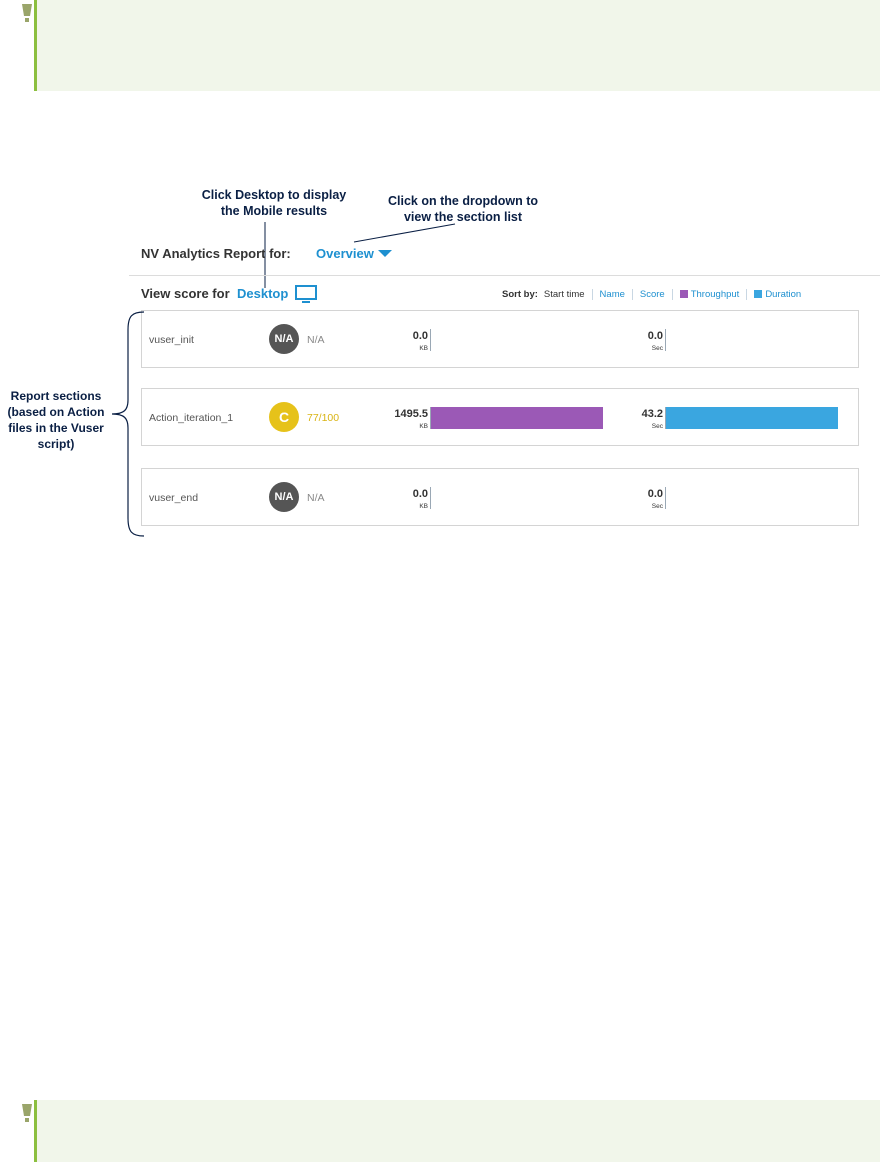 The height and width of the screenshot is (1162, 880). I want to click on sort-start-time: Start time, so click(564, 294).